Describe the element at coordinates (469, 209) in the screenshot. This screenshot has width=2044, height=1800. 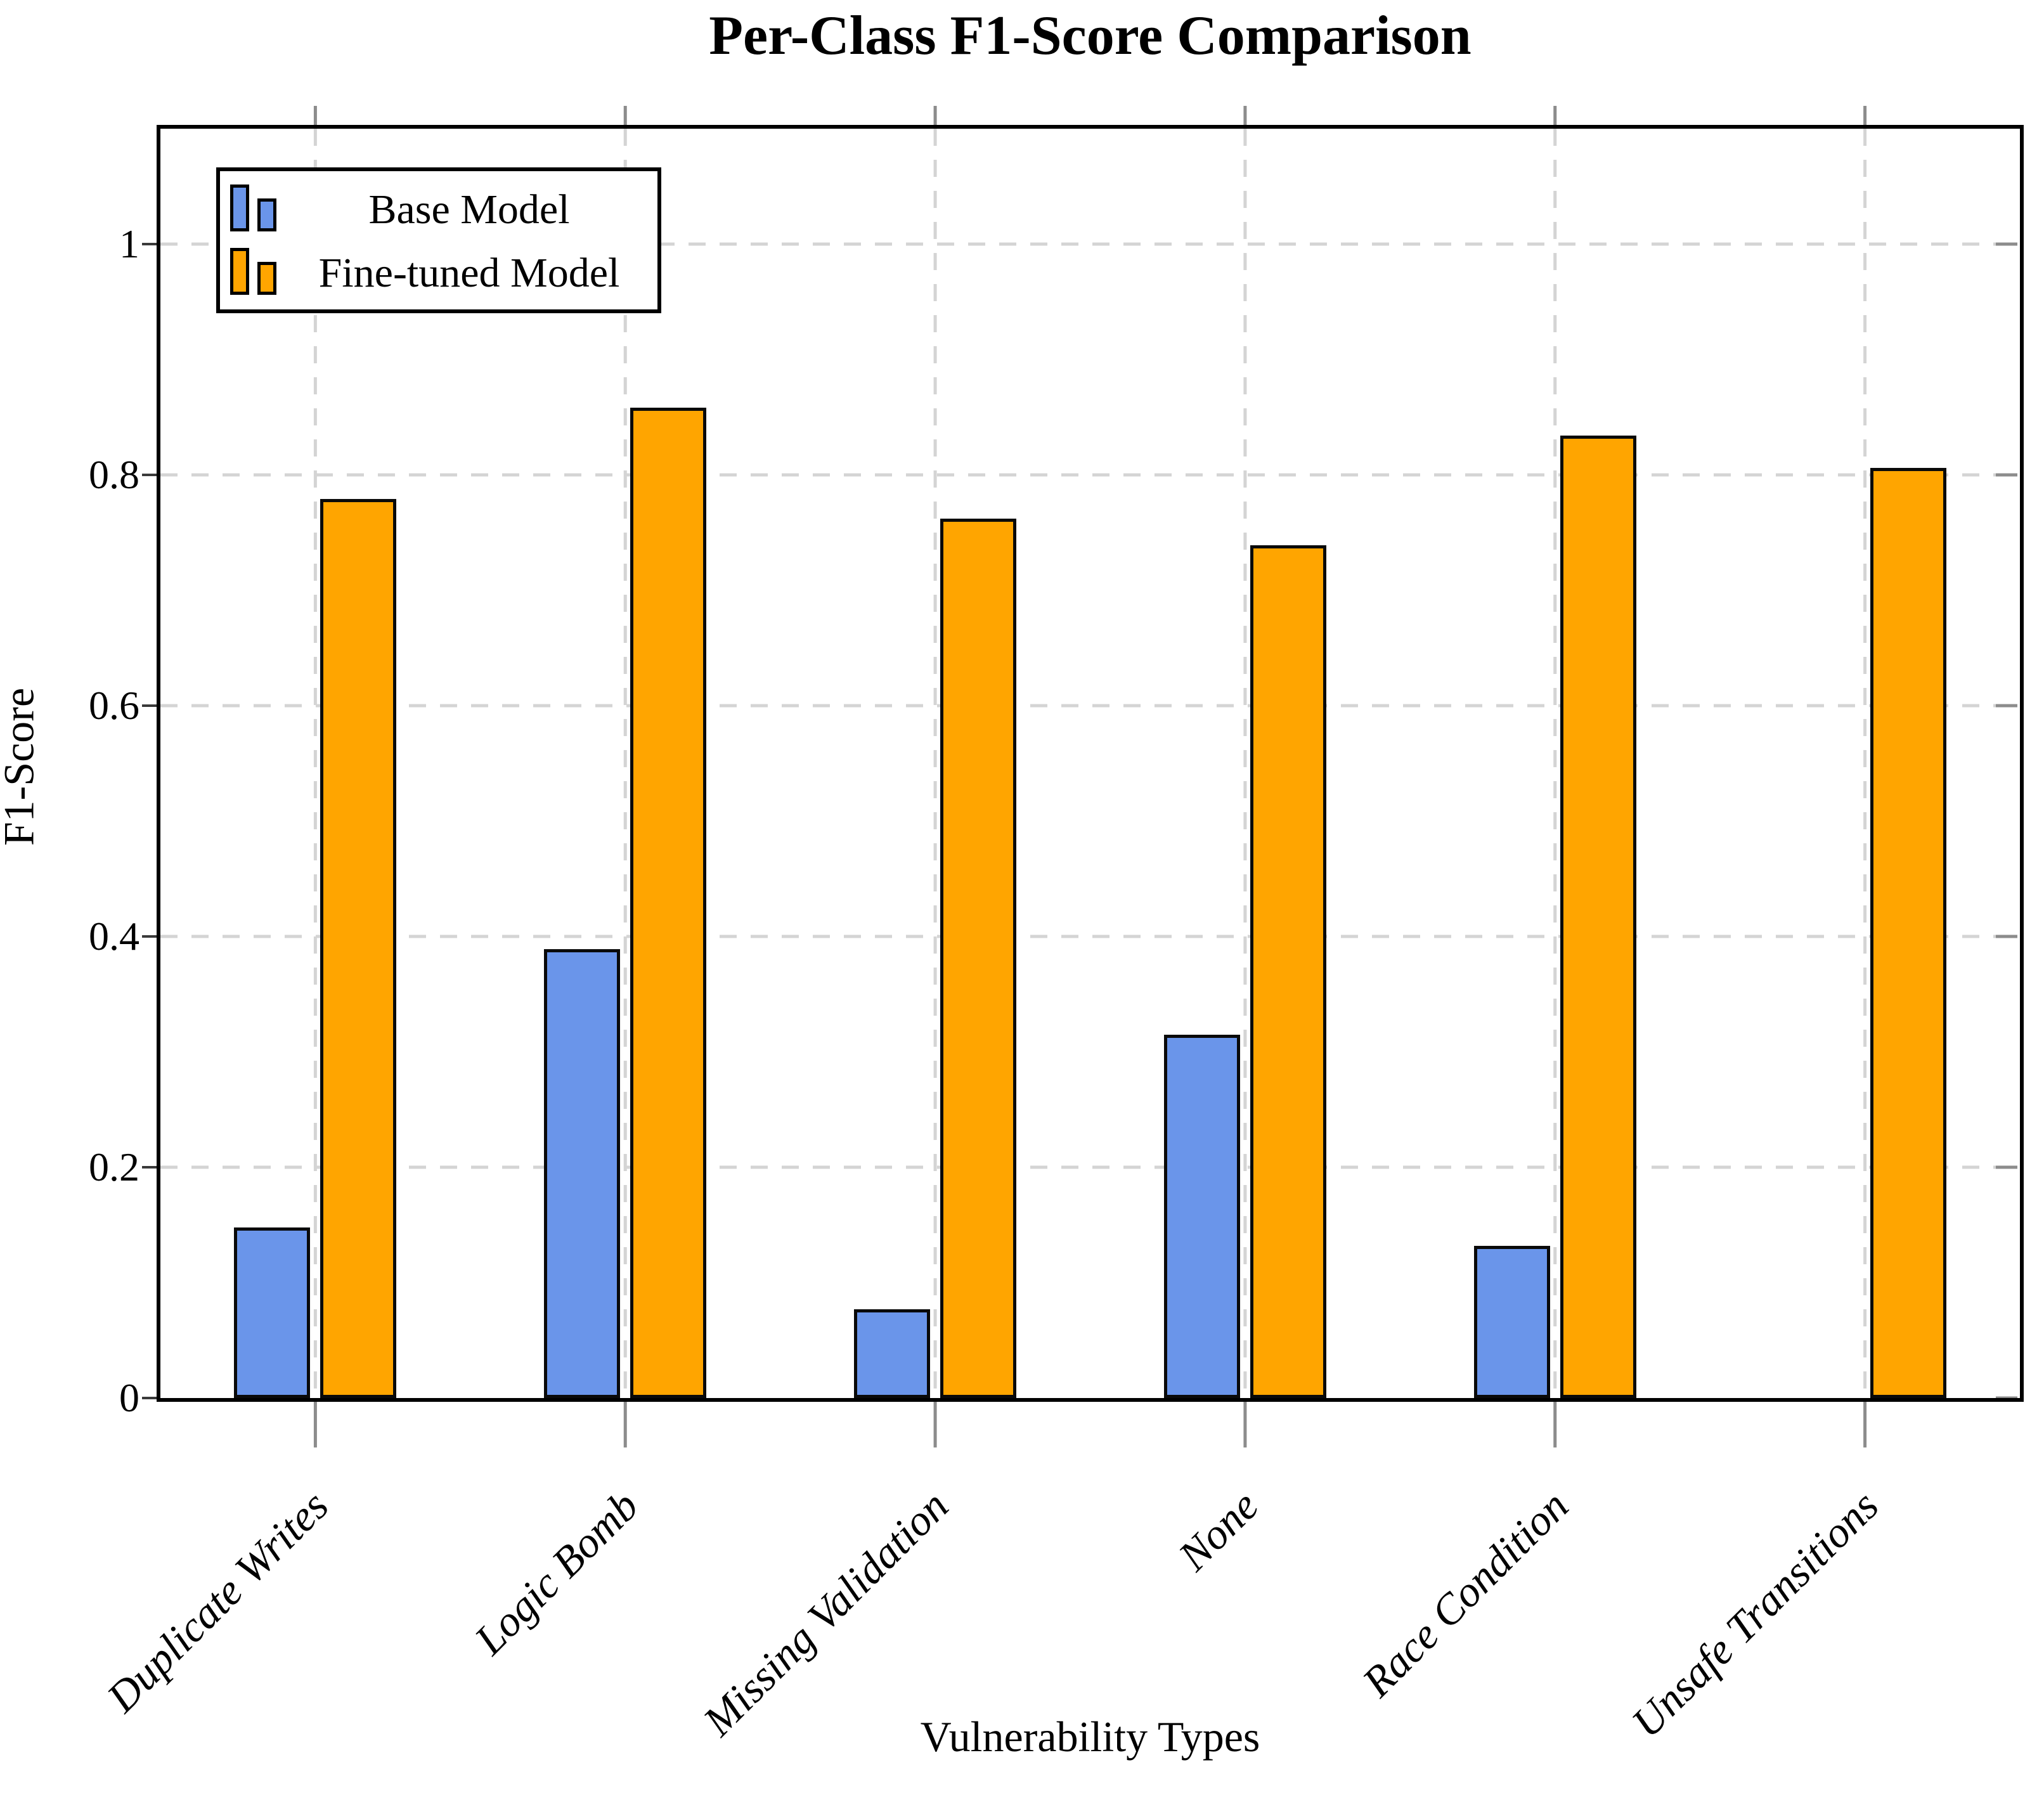
I see `legend-label-base-model: Base Model` at that location.